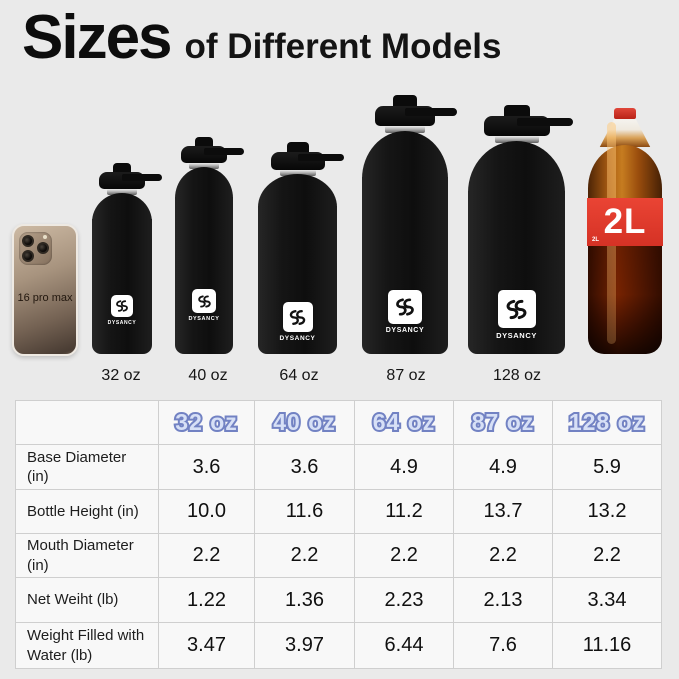 This screenshot has width=679, height=679. What do you see at coordinates (87, 422) in the screenshot?
I see `table-corner-cell` at bounding box center [87, 422].